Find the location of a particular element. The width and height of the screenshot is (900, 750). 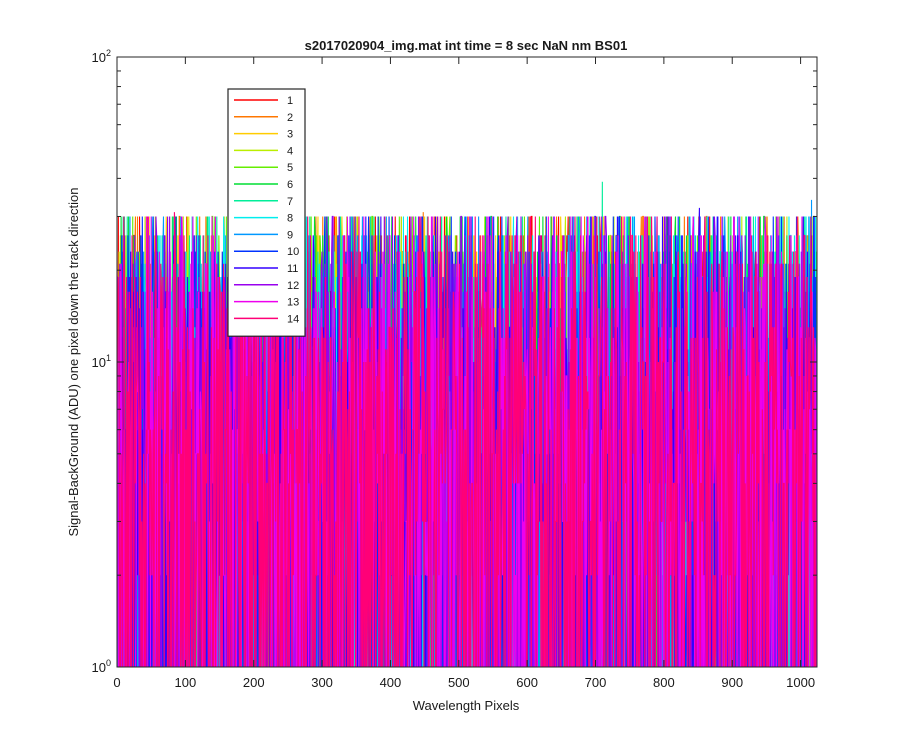

y-tick-labels: 10⁰ 10¹ 10² is located at coordinates (101, 361).